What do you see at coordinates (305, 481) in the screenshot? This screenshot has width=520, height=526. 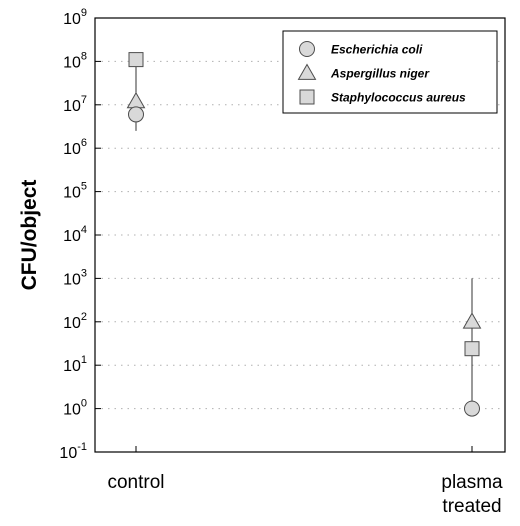 I see `x-axis-categories: control plasma treated` at bounding box center [305, 481].